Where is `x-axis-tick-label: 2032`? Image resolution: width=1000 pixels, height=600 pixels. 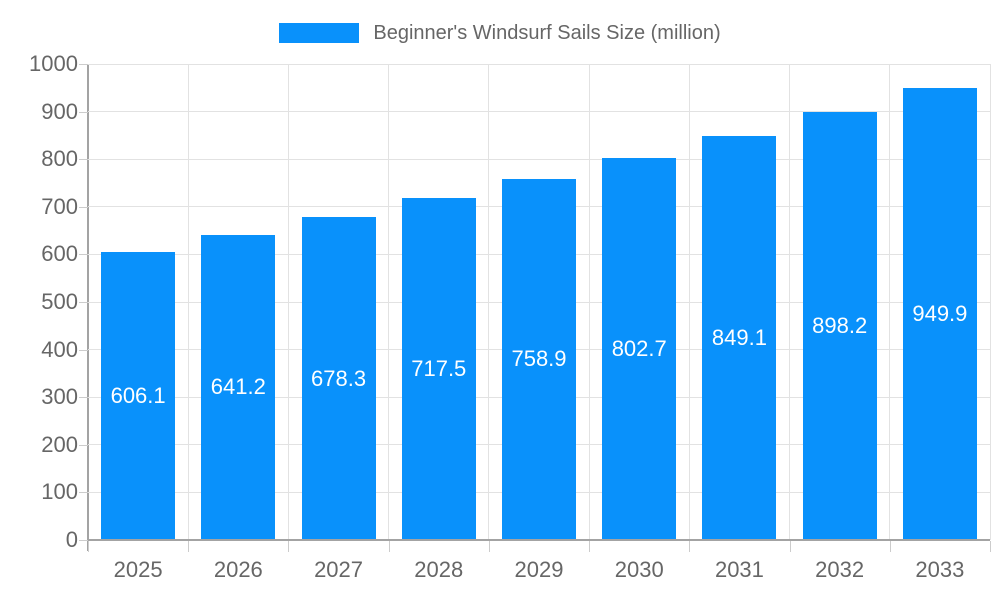
x-axis-tick-label: 2032 is located at coordinates (840, 569).